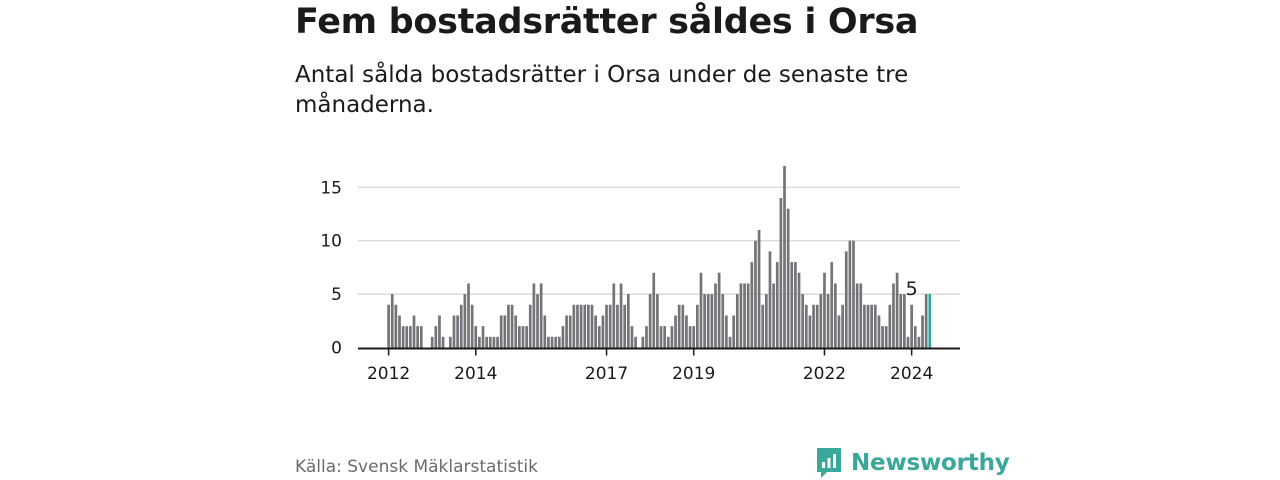 This screenshot has height=480, width=1280. I want to click on x-tick-label: 2019, so click(693, 374).